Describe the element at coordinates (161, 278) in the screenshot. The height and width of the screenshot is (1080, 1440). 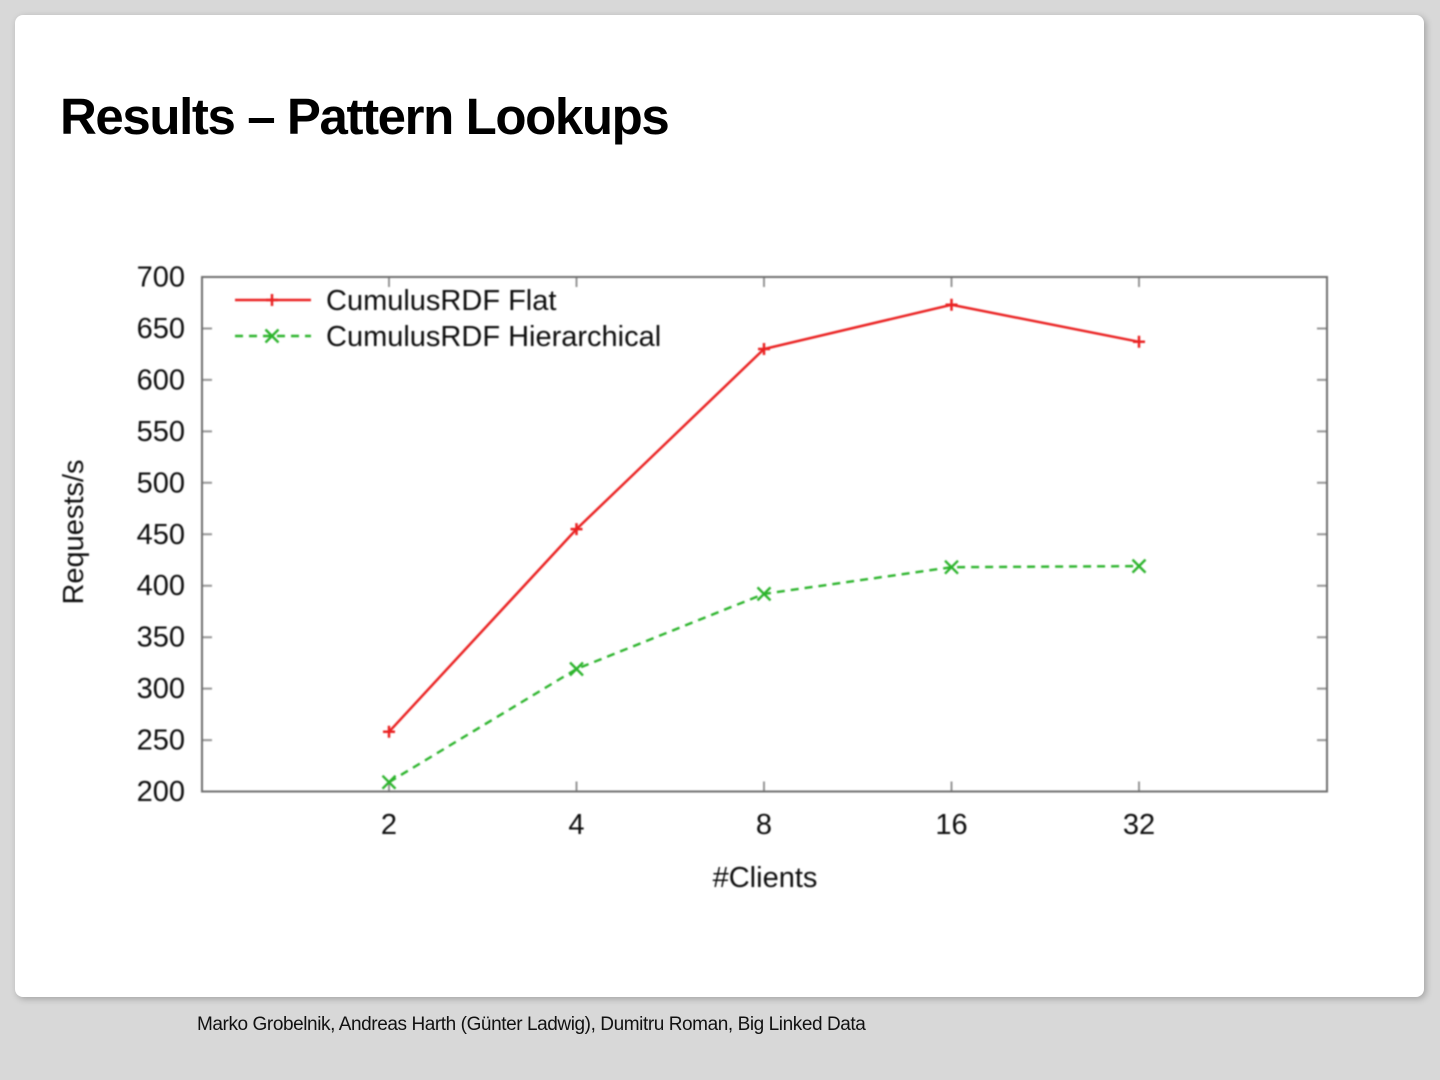
I see `svg-text: 700` at that location.